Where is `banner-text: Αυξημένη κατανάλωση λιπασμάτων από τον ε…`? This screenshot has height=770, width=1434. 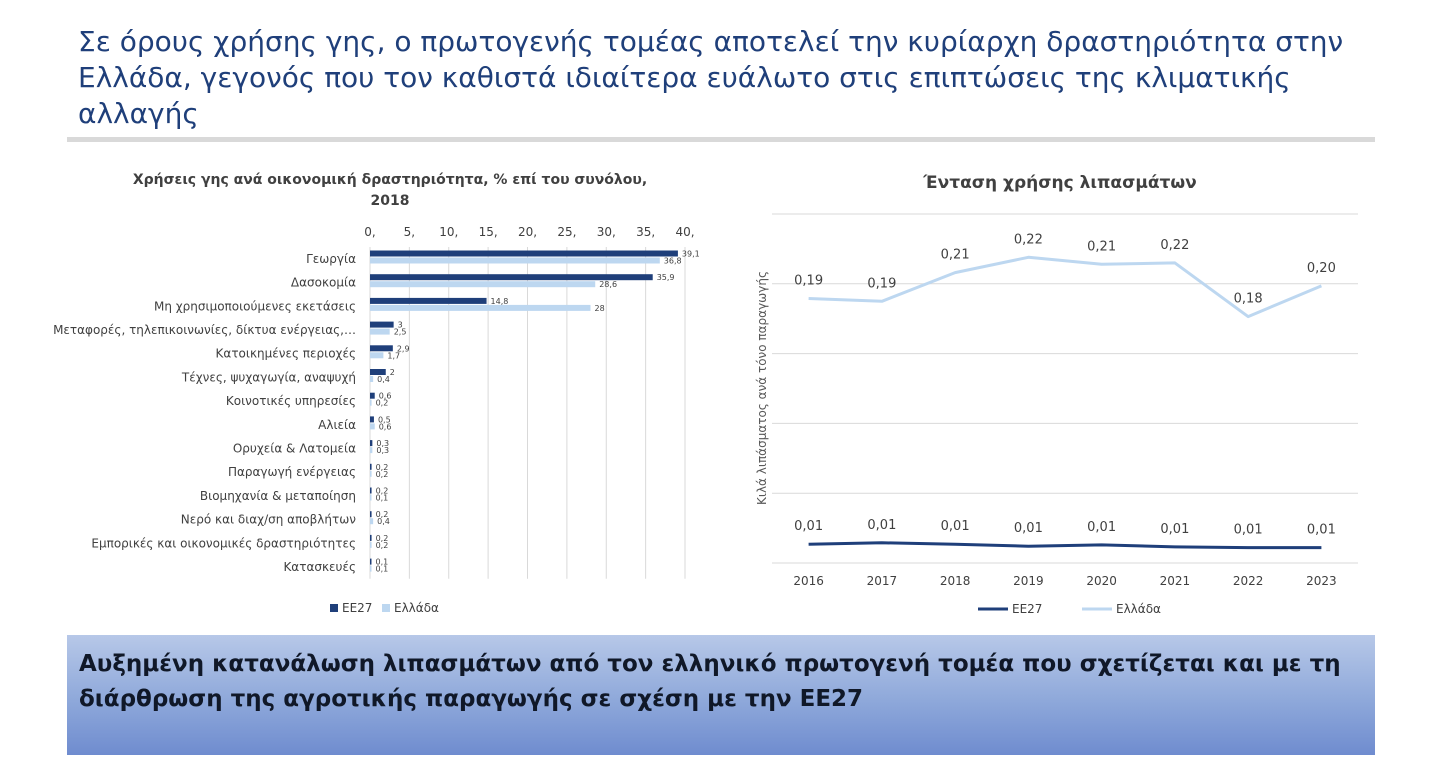 banner-text: Αυξημένη κατανάλωση λιπασμάτων από τον ε… is located at coordinates (710, 681).